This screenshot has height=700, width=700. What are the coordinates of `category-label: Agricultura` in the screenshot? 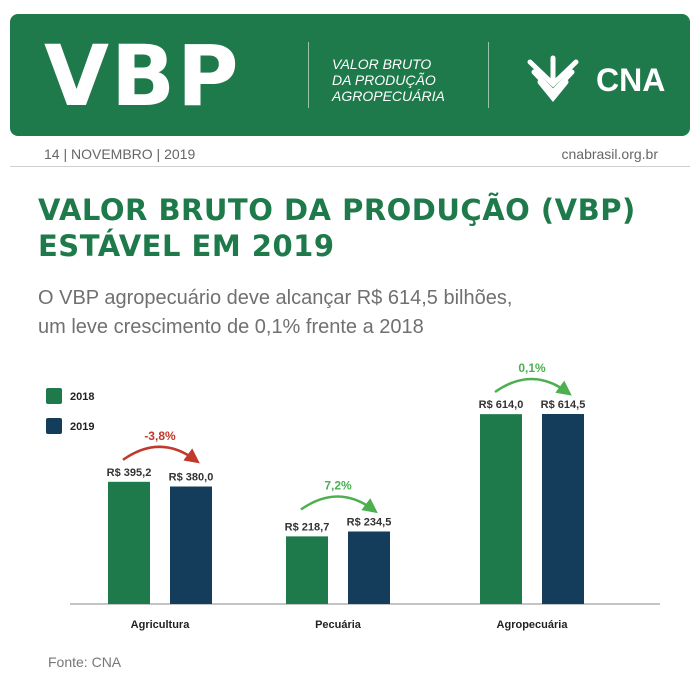 It's located at (161, 625).